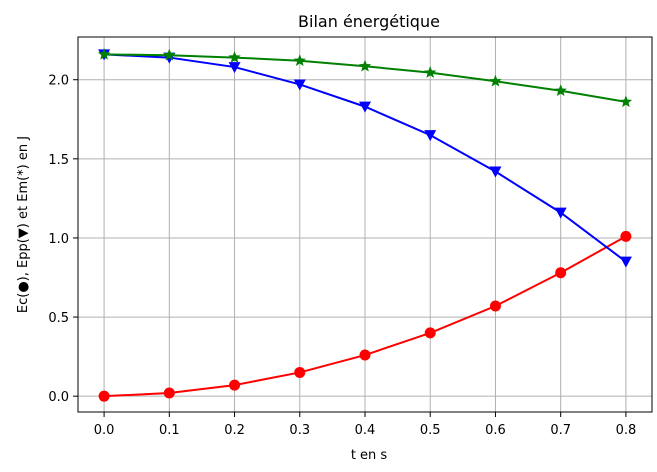  Describe the element at coordinates (495, 430) in the screenshot. I see `x-tick-label: 0.6` at that location.